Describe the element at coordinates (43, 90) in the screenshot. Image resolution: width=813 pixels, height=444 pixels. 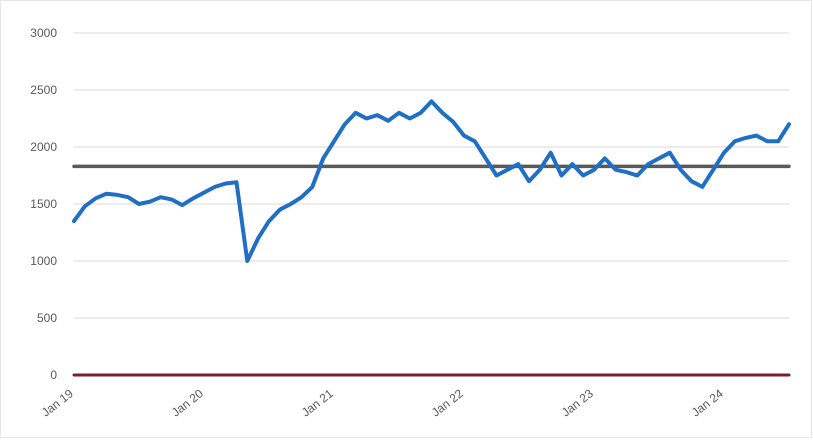
I see `y-tick-label: 2500` at that location.